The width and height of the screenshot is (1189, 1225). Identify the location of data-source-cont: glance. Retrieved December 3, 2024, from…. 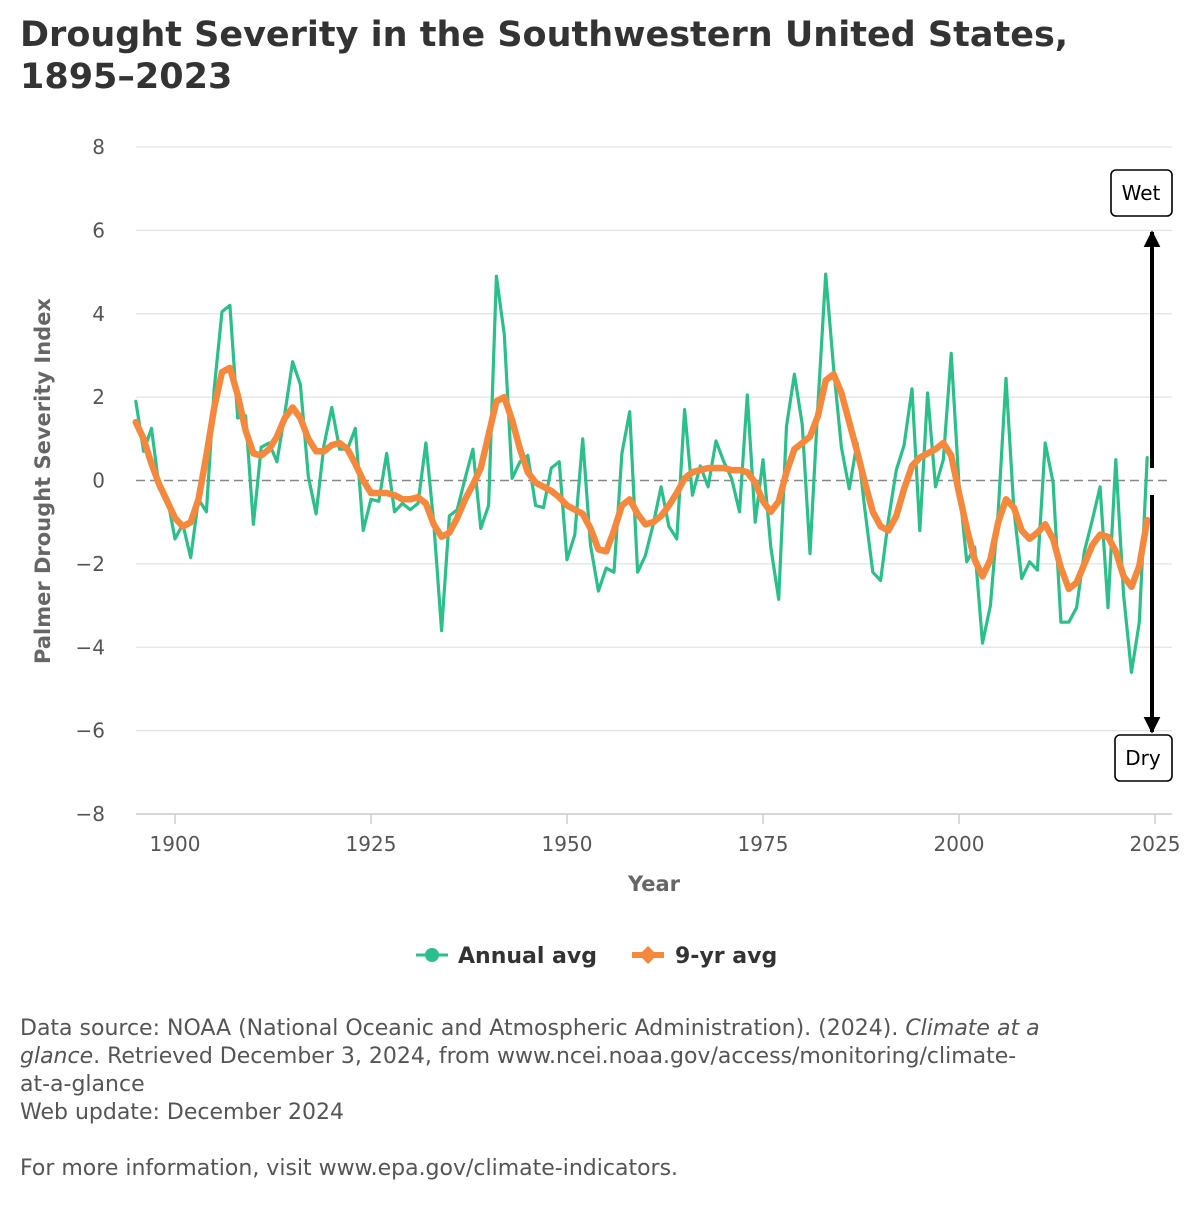
(595, 1057).